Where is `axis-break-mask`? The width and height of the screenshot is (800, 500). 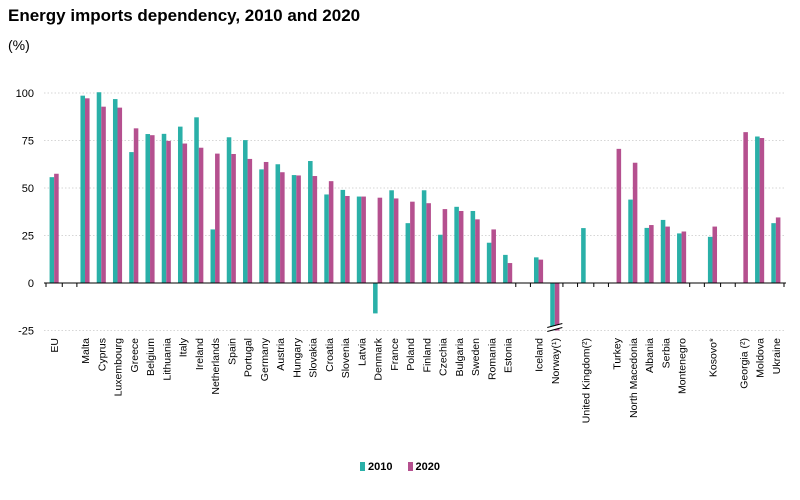 axis-break-mask is located at coordinates (554, 327).